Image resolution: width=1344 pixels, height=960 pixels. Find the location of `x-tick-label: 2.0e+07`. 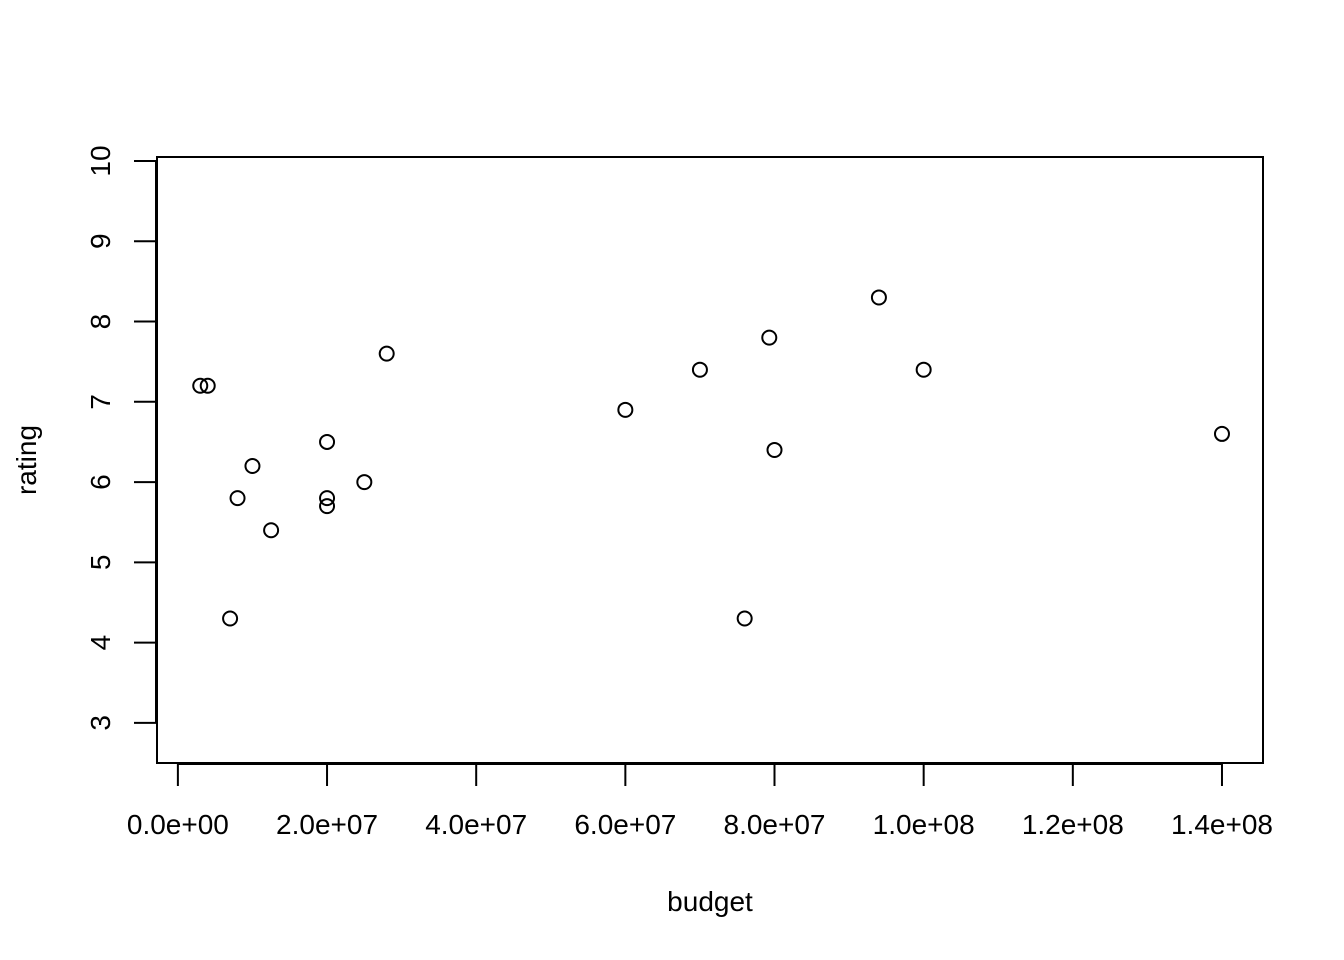

x-tick-label: 2.0e+07 is located at coordinates (327, 824).